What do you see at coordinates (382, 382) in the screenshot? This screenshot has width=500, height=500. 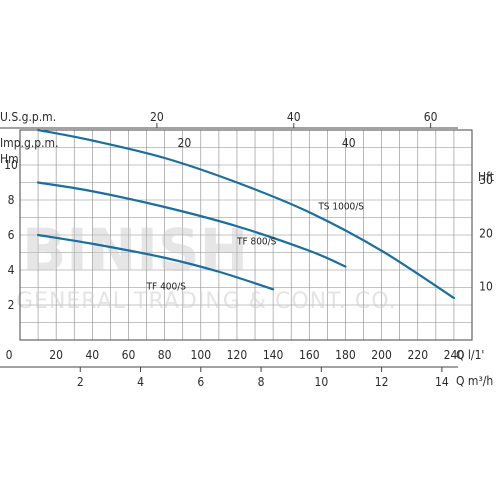 I see `q-m3h-tick: 12` at bounding box center [382, 382].